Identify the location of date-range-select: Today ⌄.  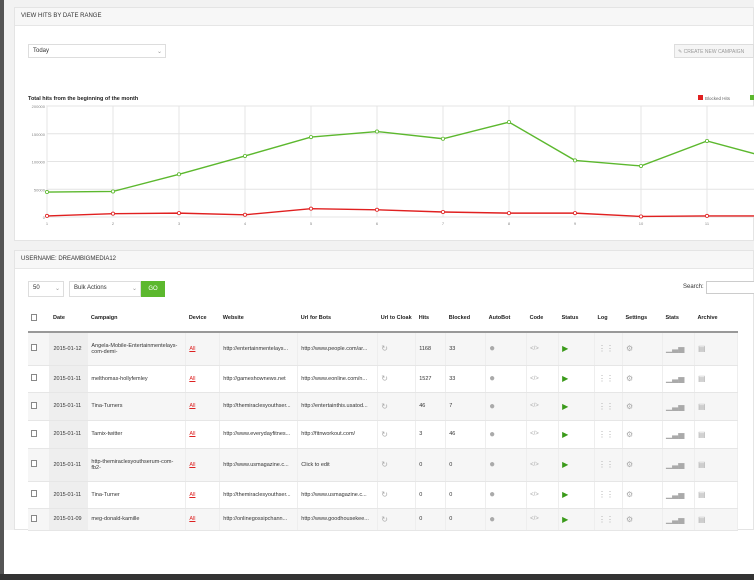
(97, 51).